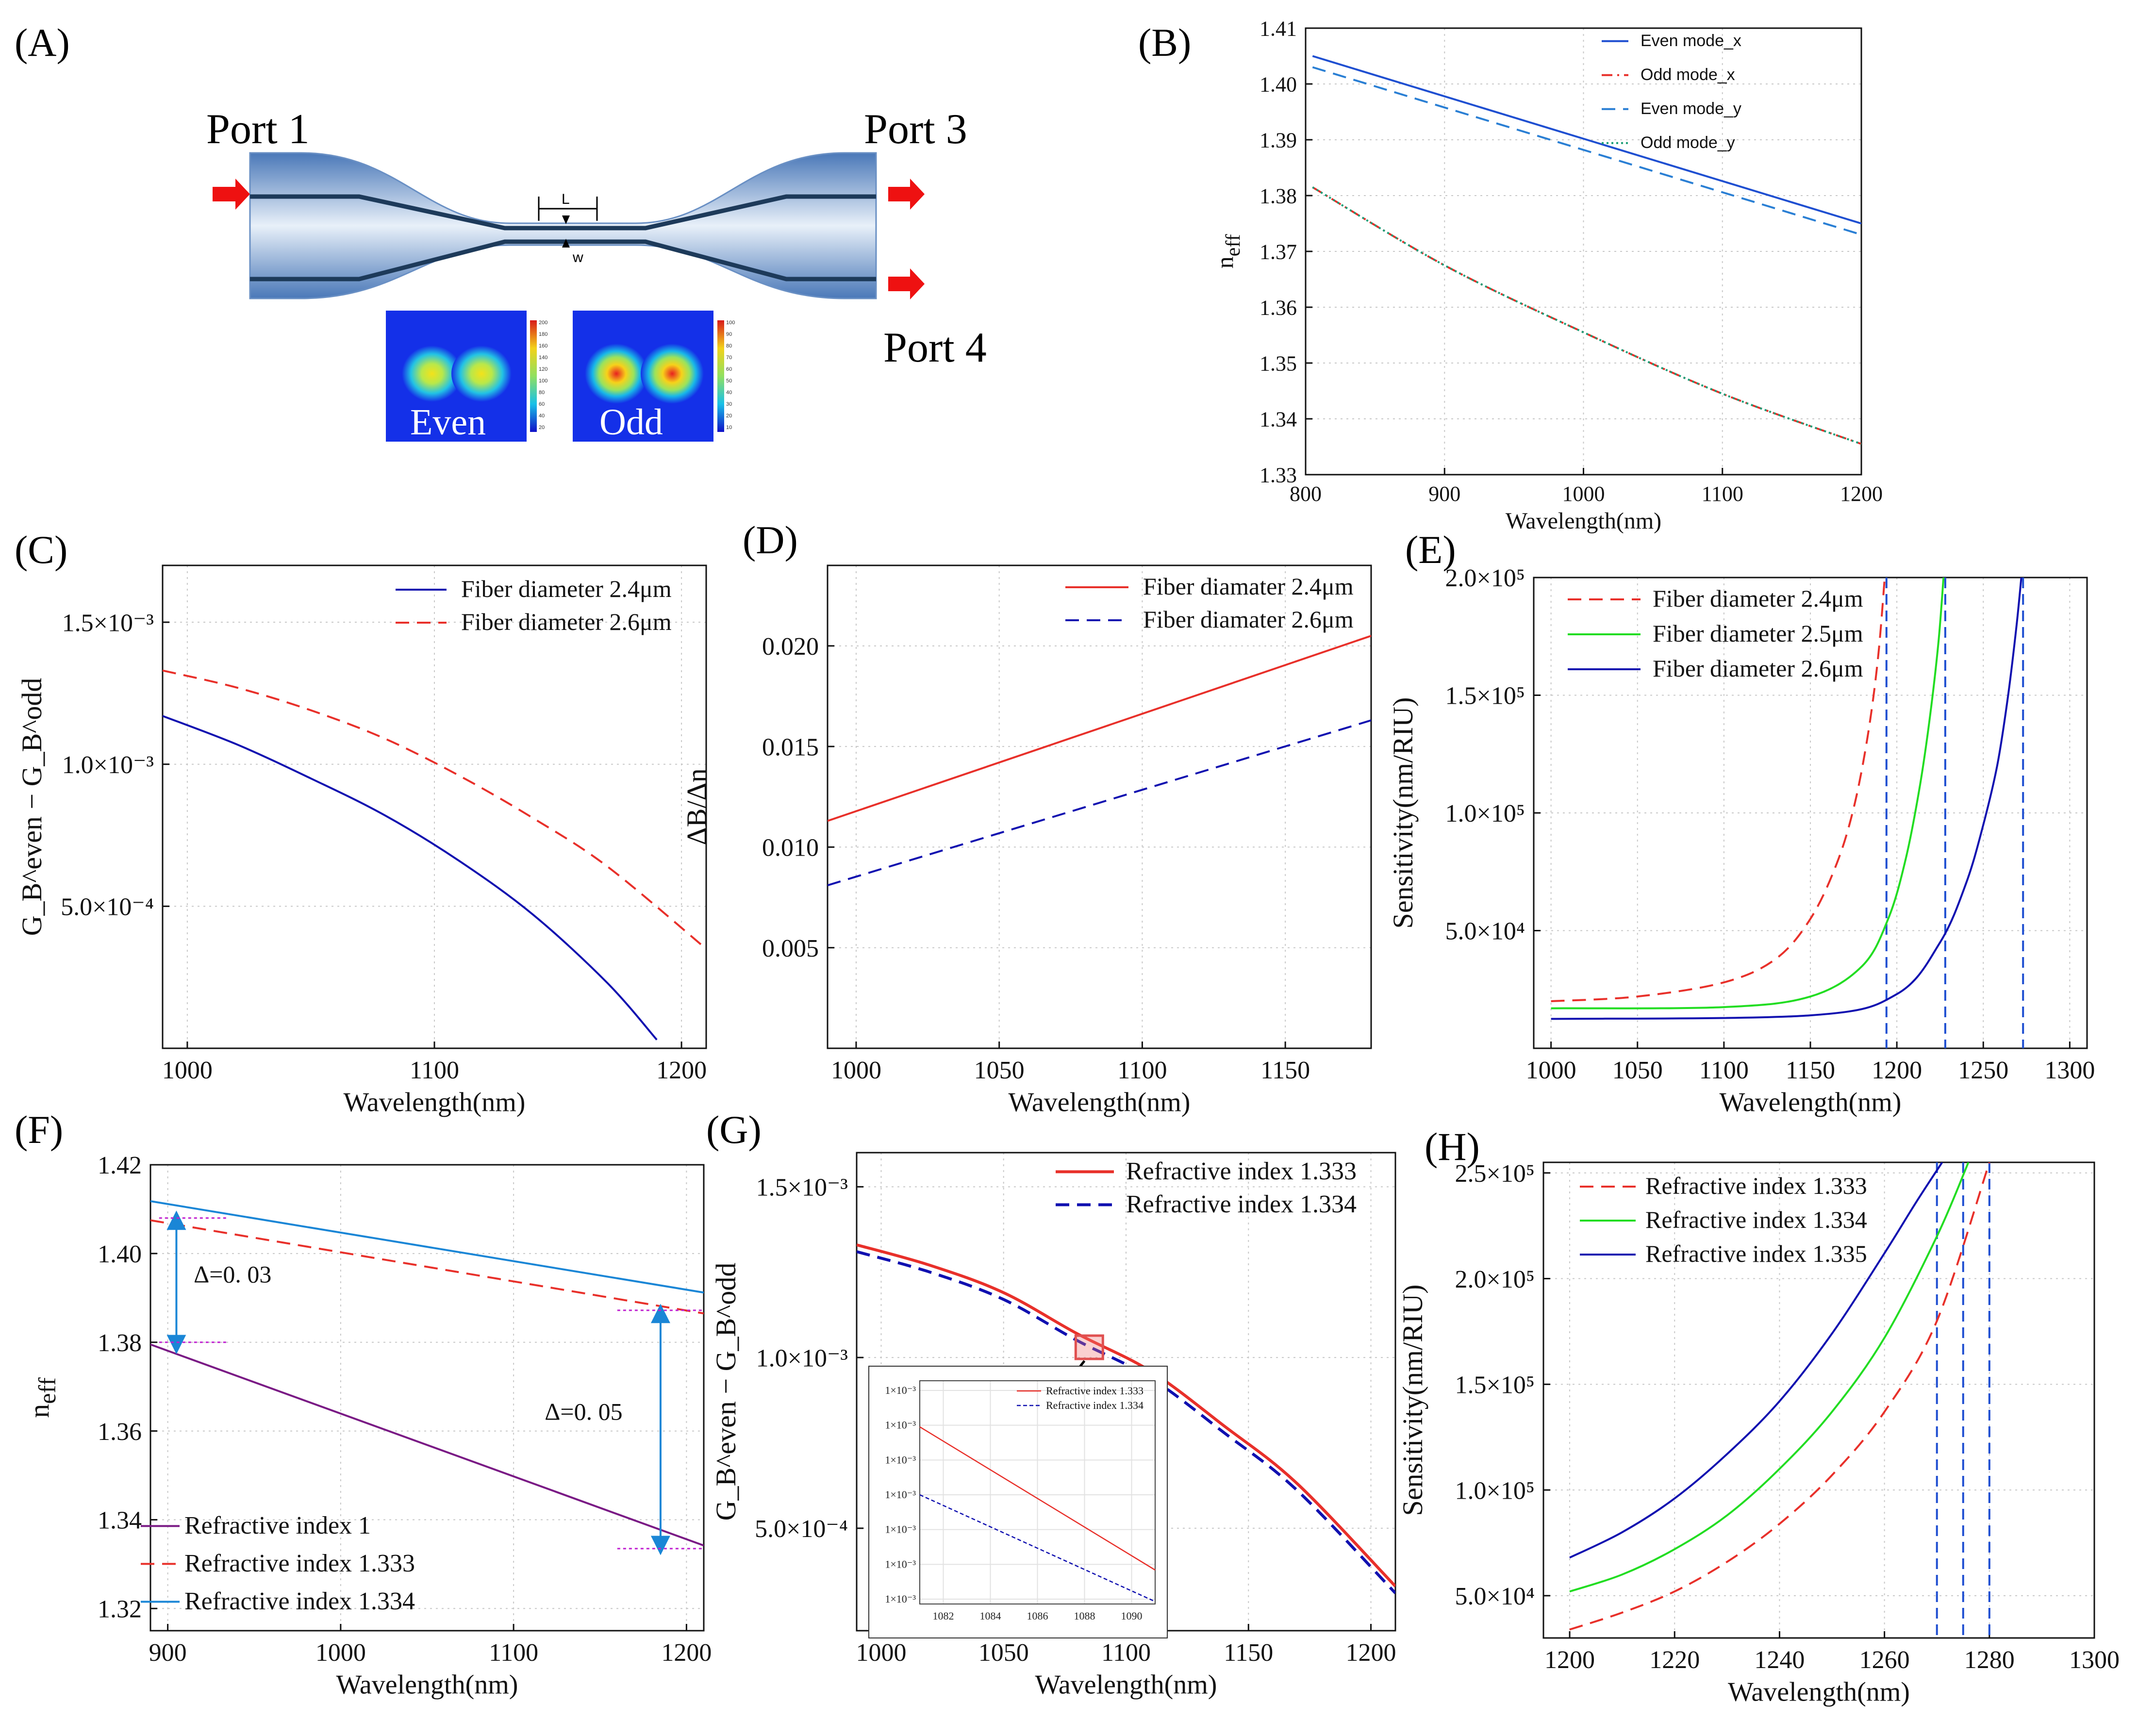 The width and height of the screenshot is (2138, 1736). Describe the element at coordinates (583, 1411) in the screenshot. I see `delta-annotation-2: Δ=0. 05` at that location.